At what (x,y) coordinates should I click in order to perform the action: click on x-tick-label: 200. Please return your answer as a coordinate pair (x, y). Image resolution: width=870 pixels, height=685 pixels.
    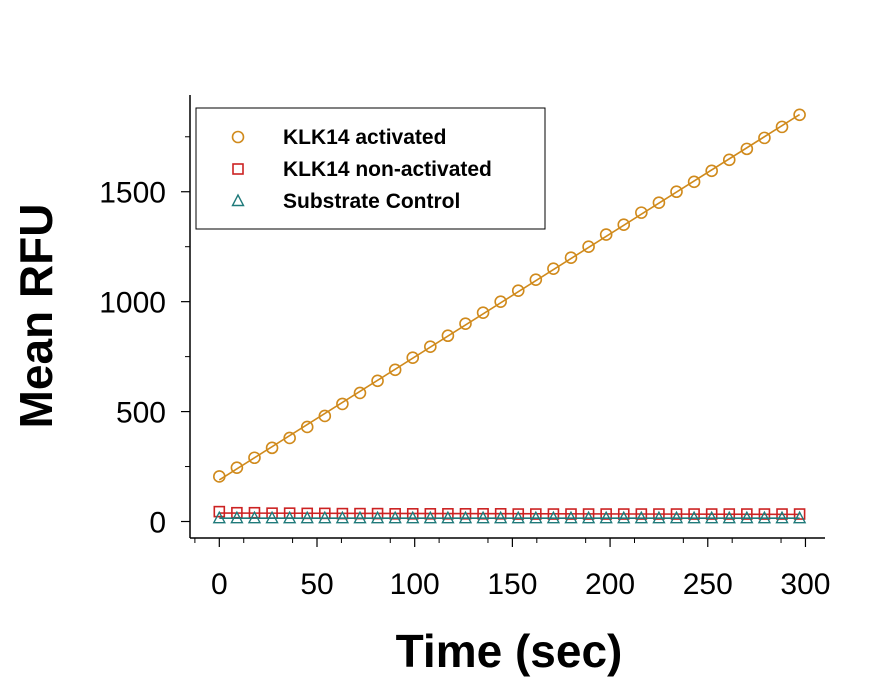
    Looking at the image, I should click on (610, 584).